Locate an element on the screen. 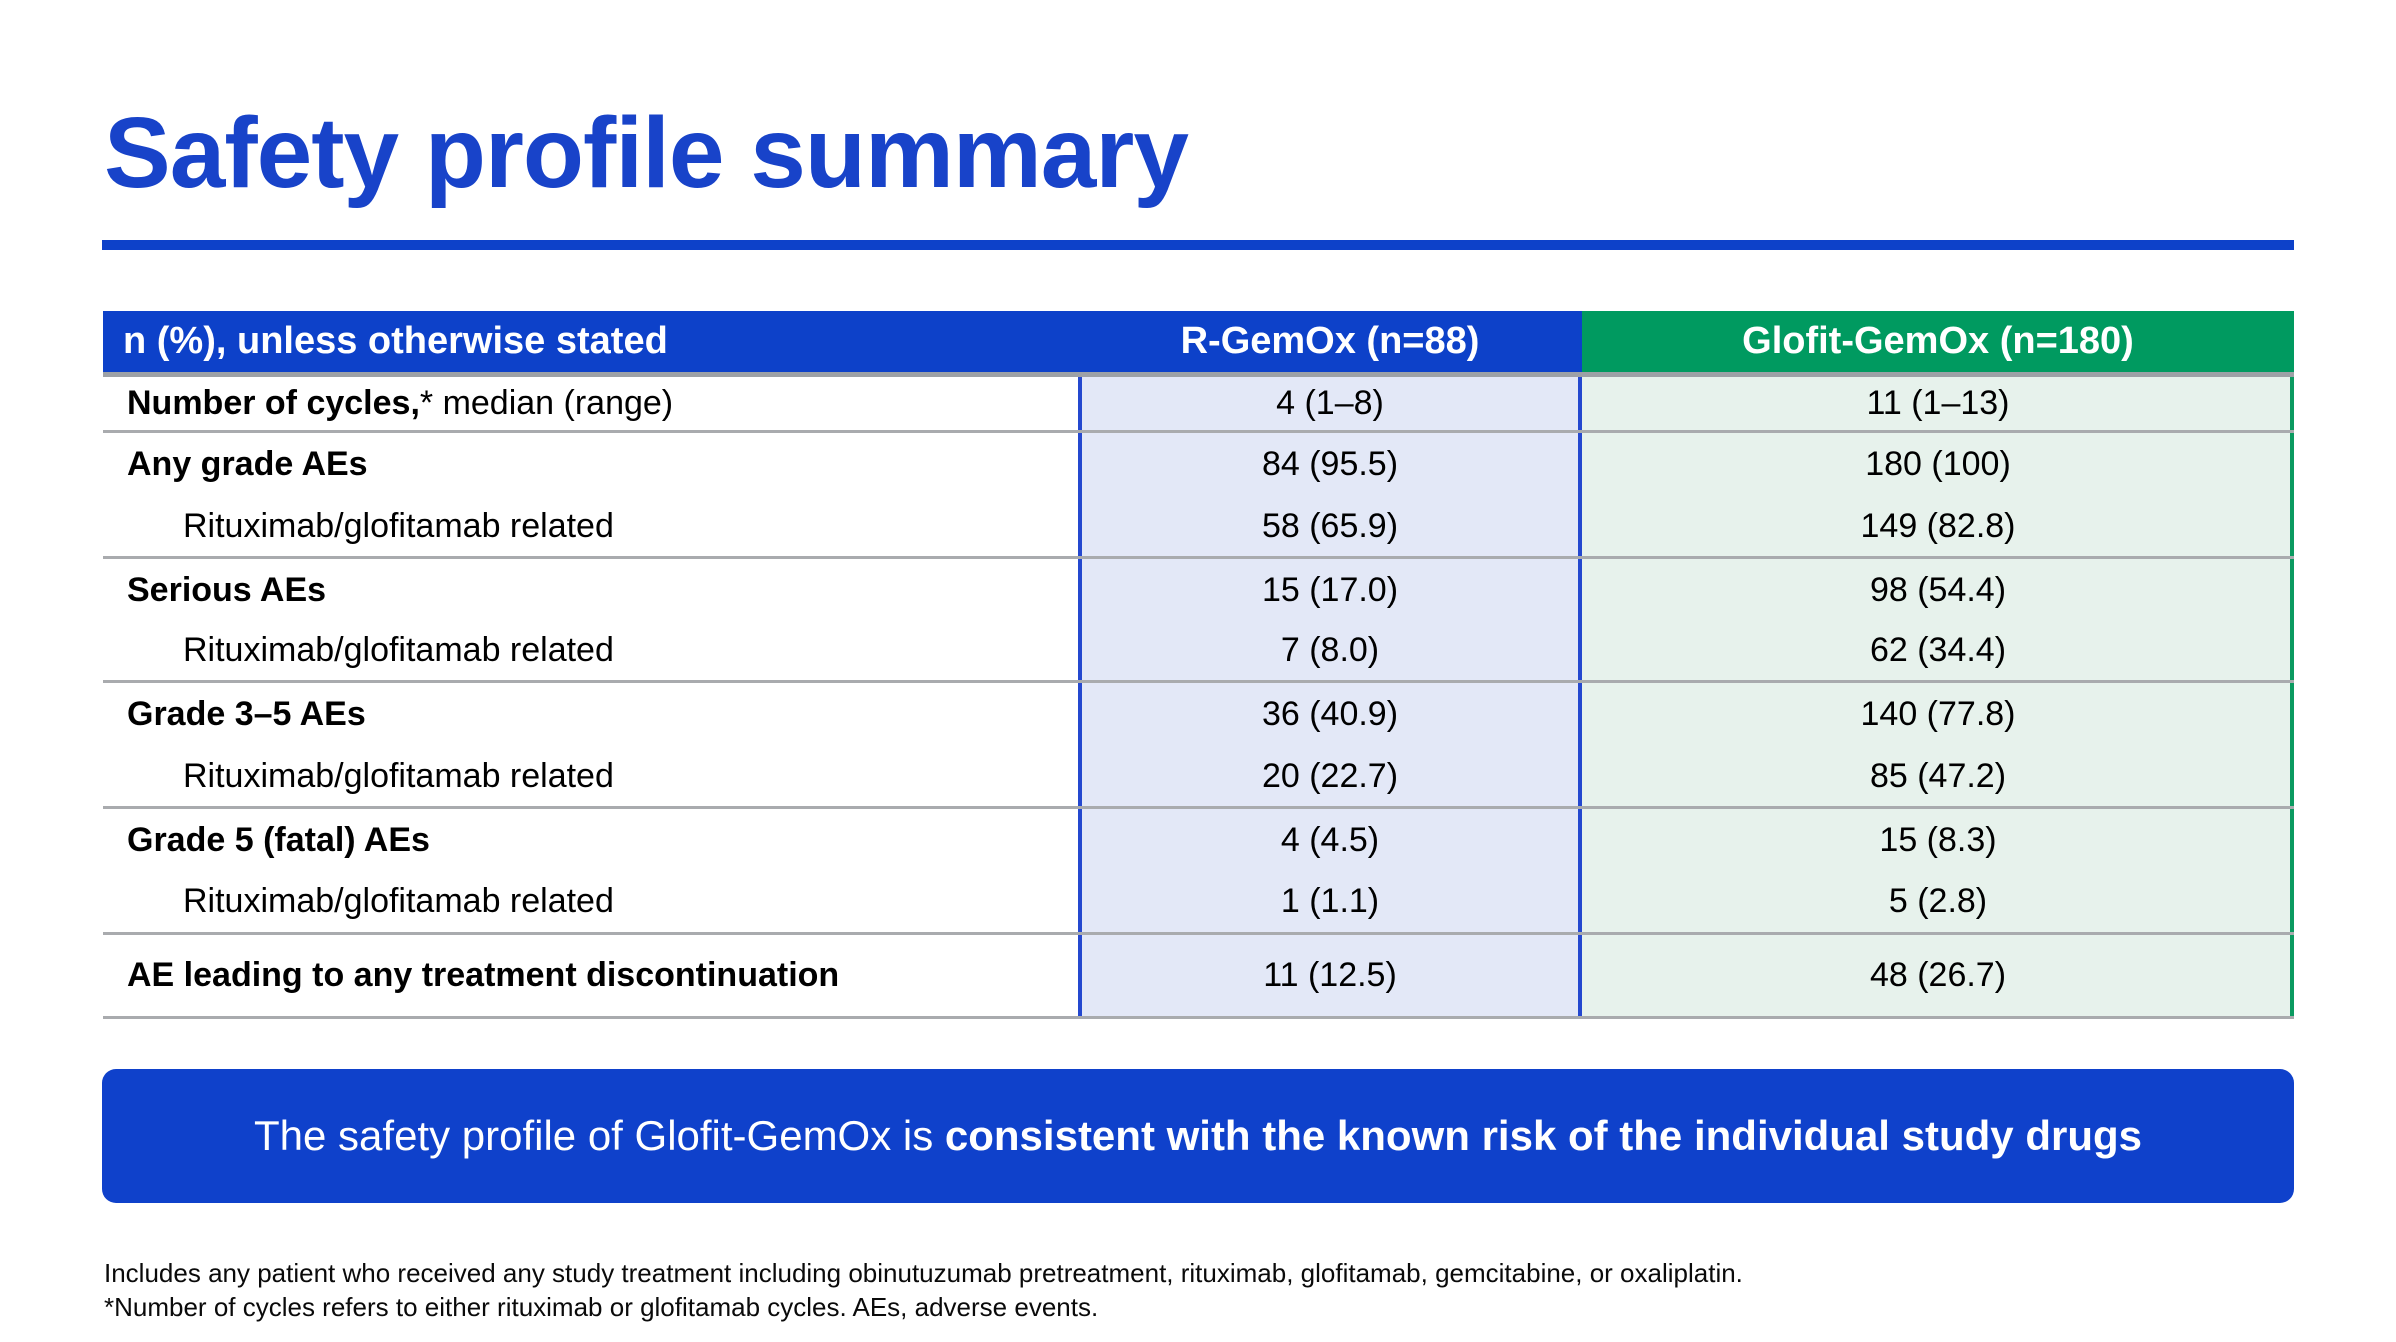  glofit-value: 48 (26.7) is located at coordinates (1938, 975).